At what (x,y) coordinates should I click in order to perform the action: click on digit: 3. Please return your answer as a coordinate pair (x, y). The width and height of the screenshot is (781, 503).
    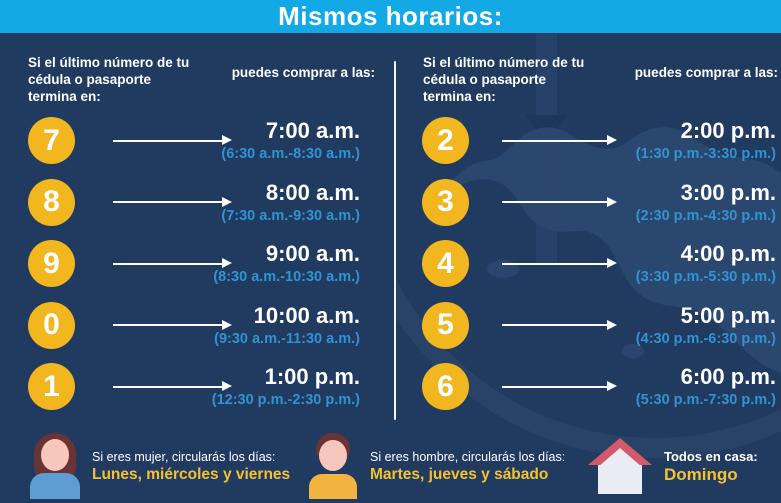
    Looking at the image, I should click on (445, 202).